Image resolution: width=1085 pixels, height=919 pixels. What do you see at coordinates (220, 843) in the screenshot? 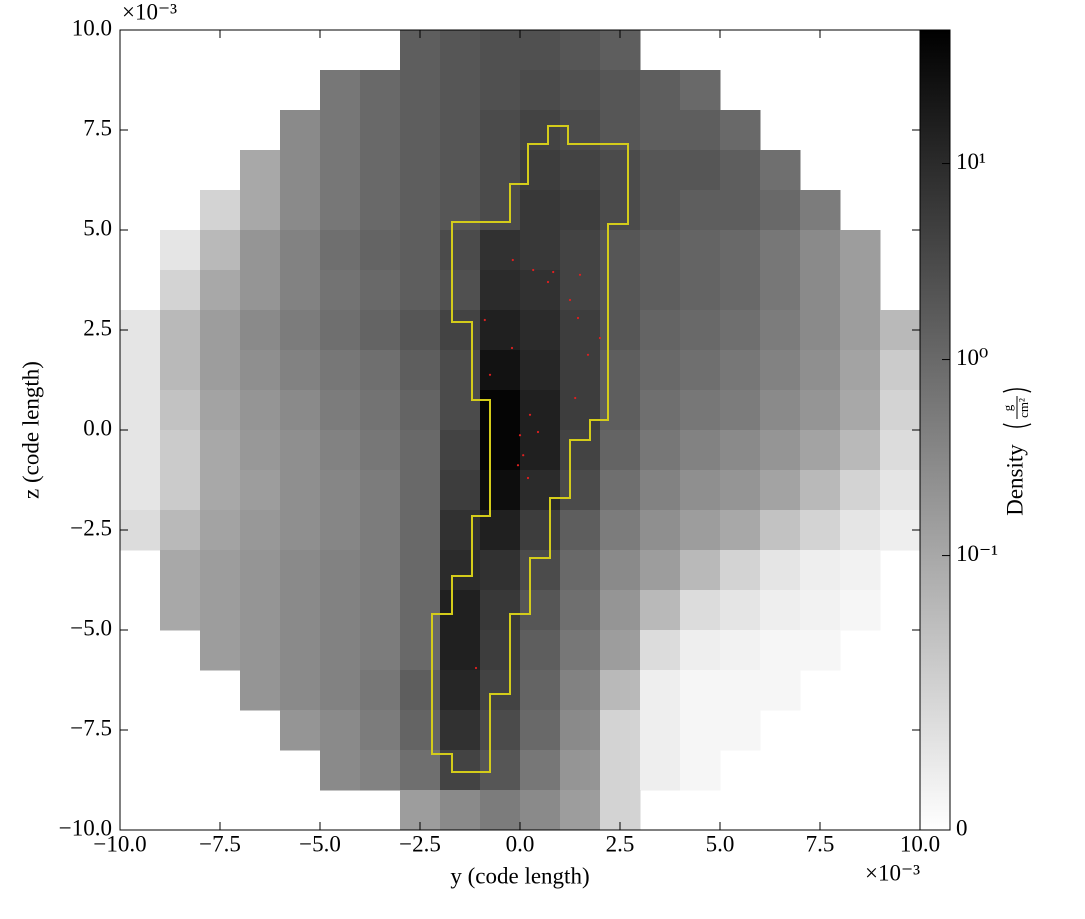
I see `x-tick-label: −7.5` at bounding box center [220, 843].